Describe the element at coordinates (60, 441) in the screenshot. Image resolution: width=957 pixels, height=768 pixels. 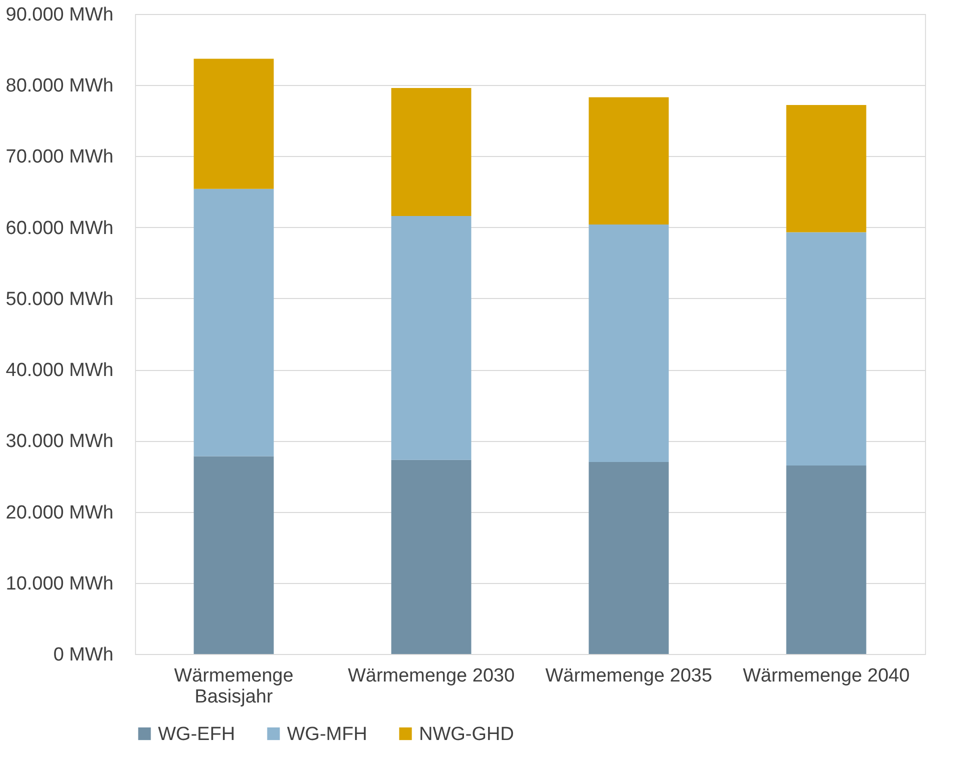
I see `y-tick-label: 30.000 MWh` at that location.